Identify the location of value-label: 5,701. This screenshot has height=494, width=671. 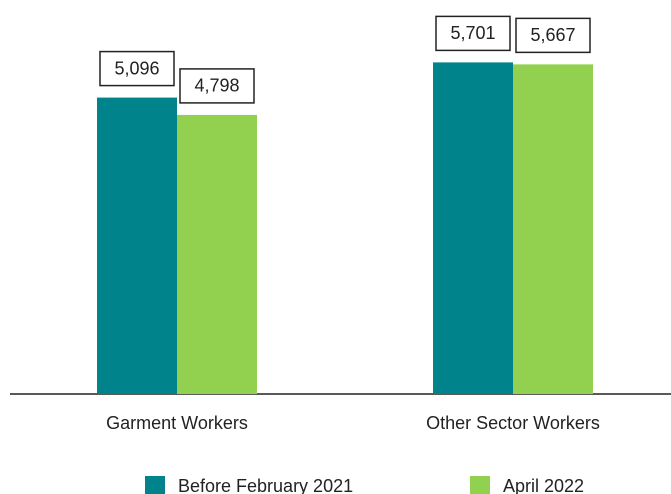
(472, 33).